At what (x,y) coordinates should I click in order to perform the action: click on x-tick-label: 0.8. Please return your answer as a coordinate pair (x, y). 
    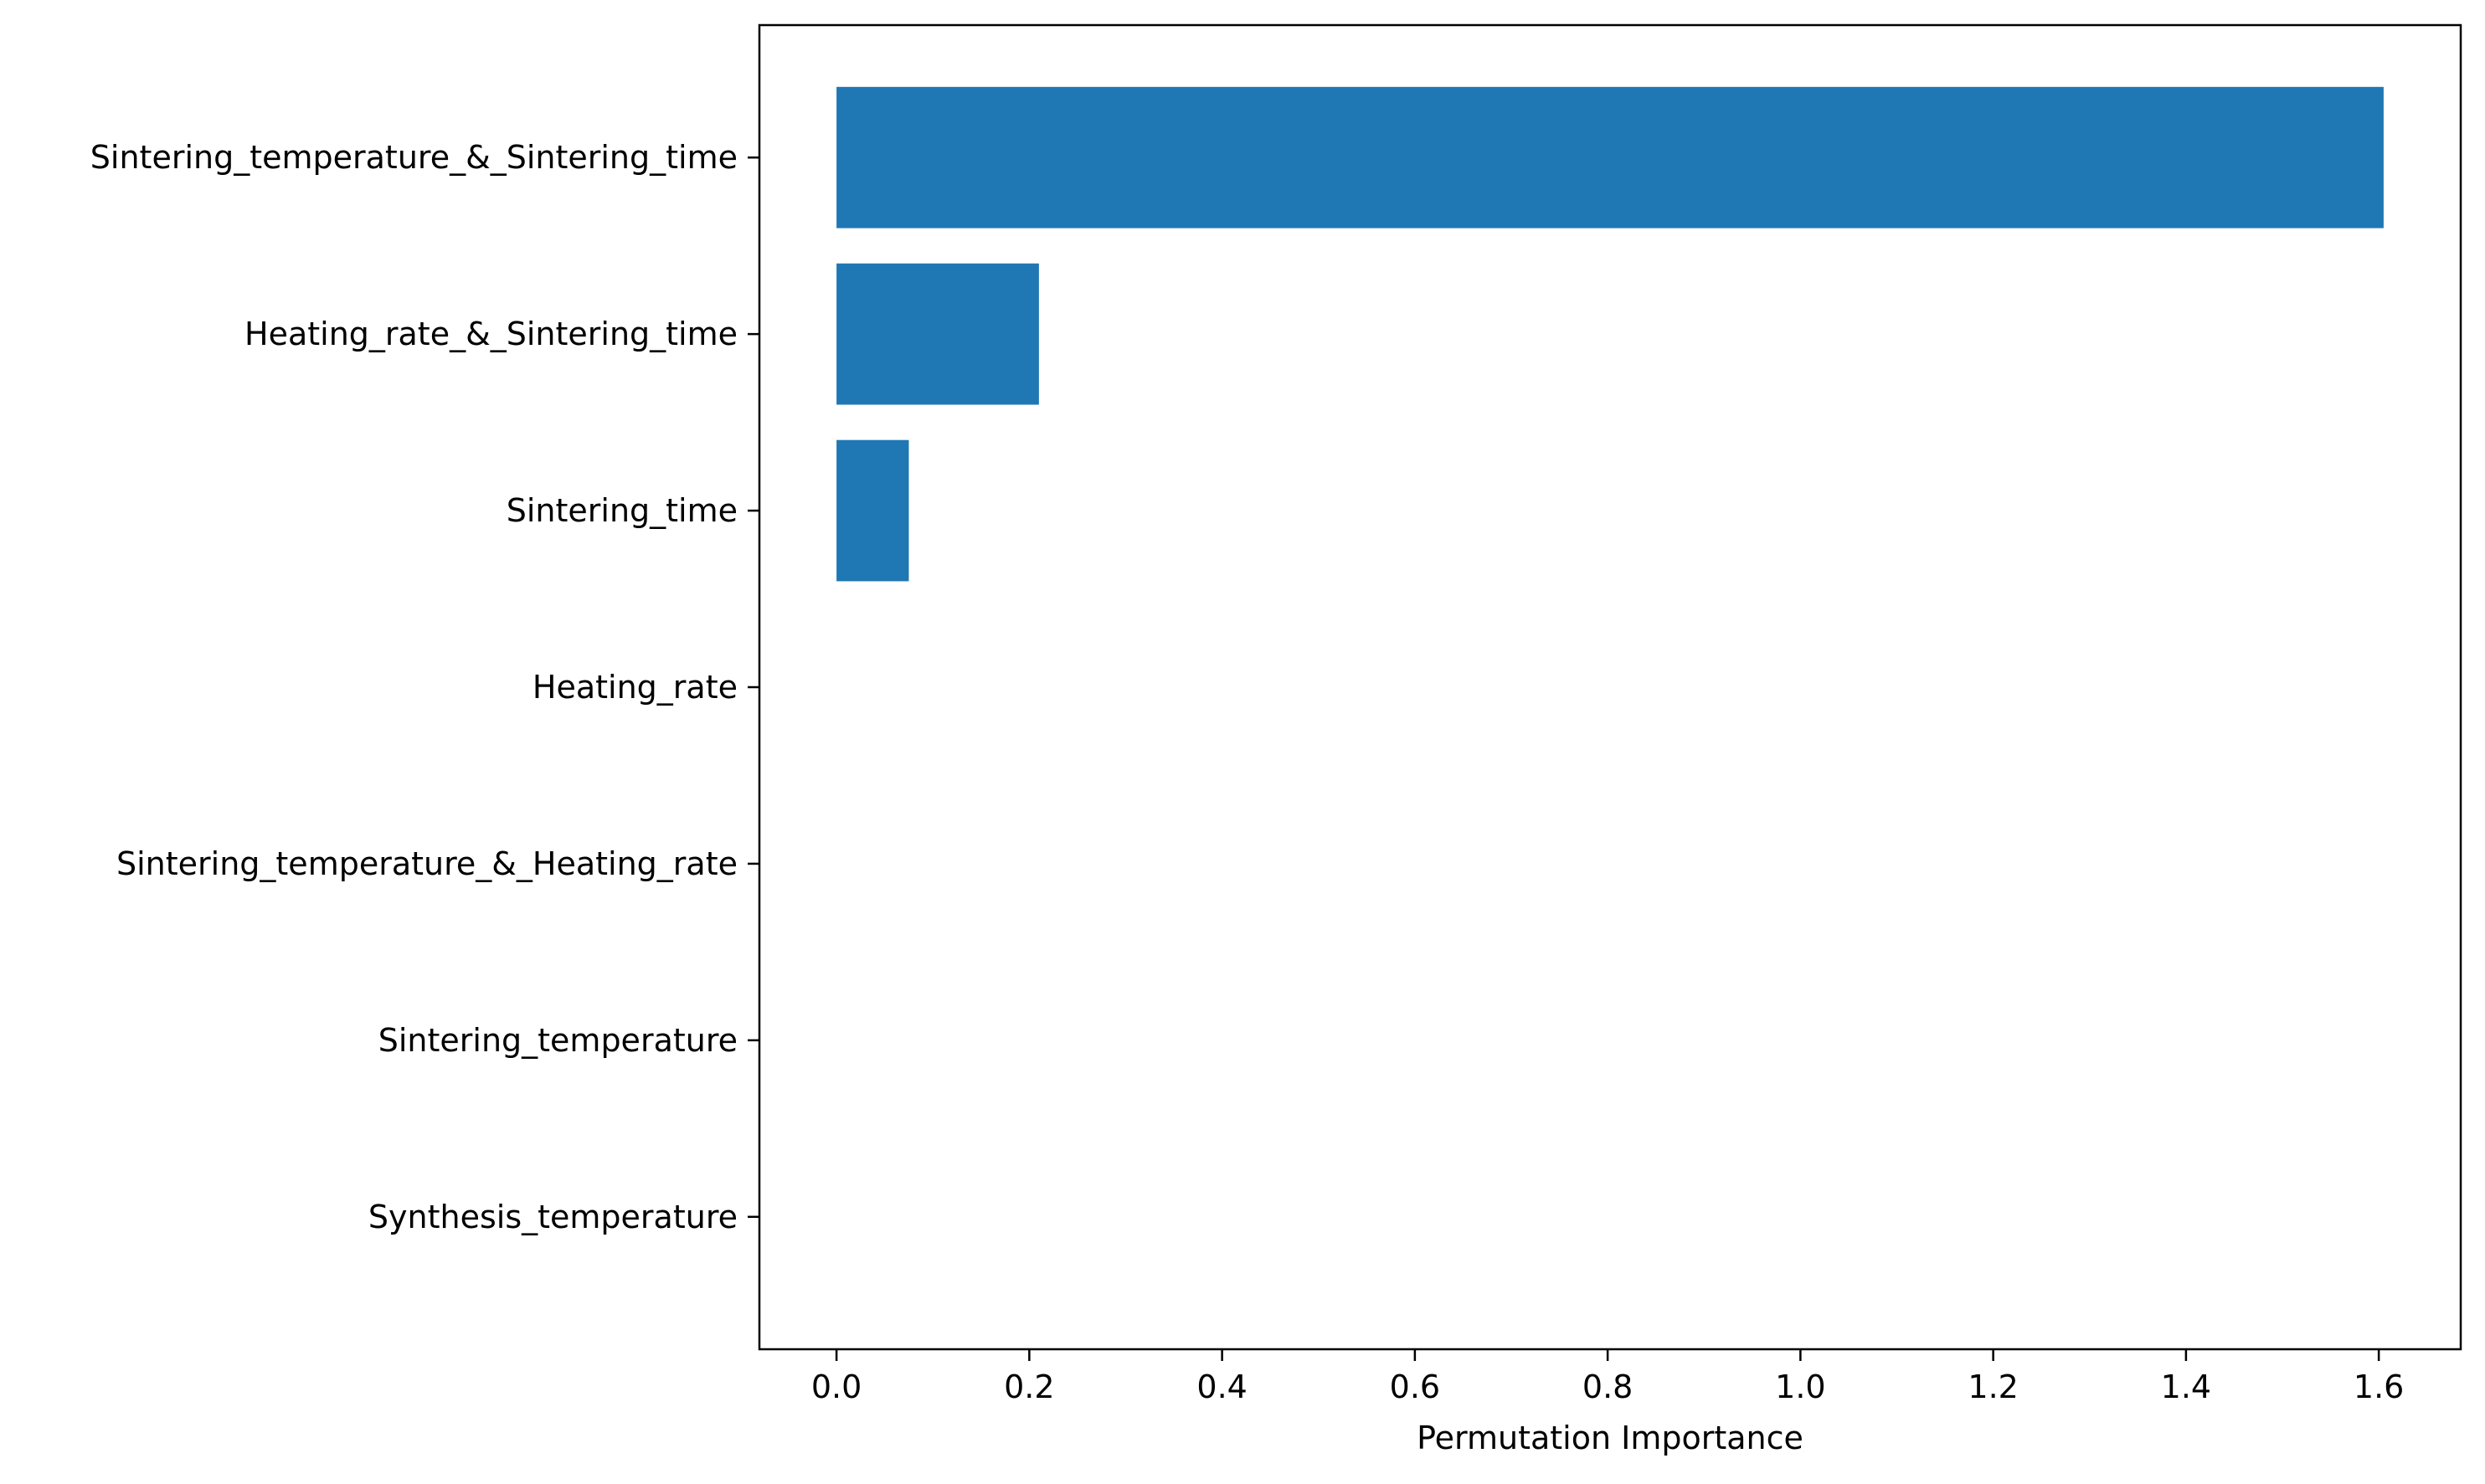
    Looking at the image, I should click on (1607, 1386).